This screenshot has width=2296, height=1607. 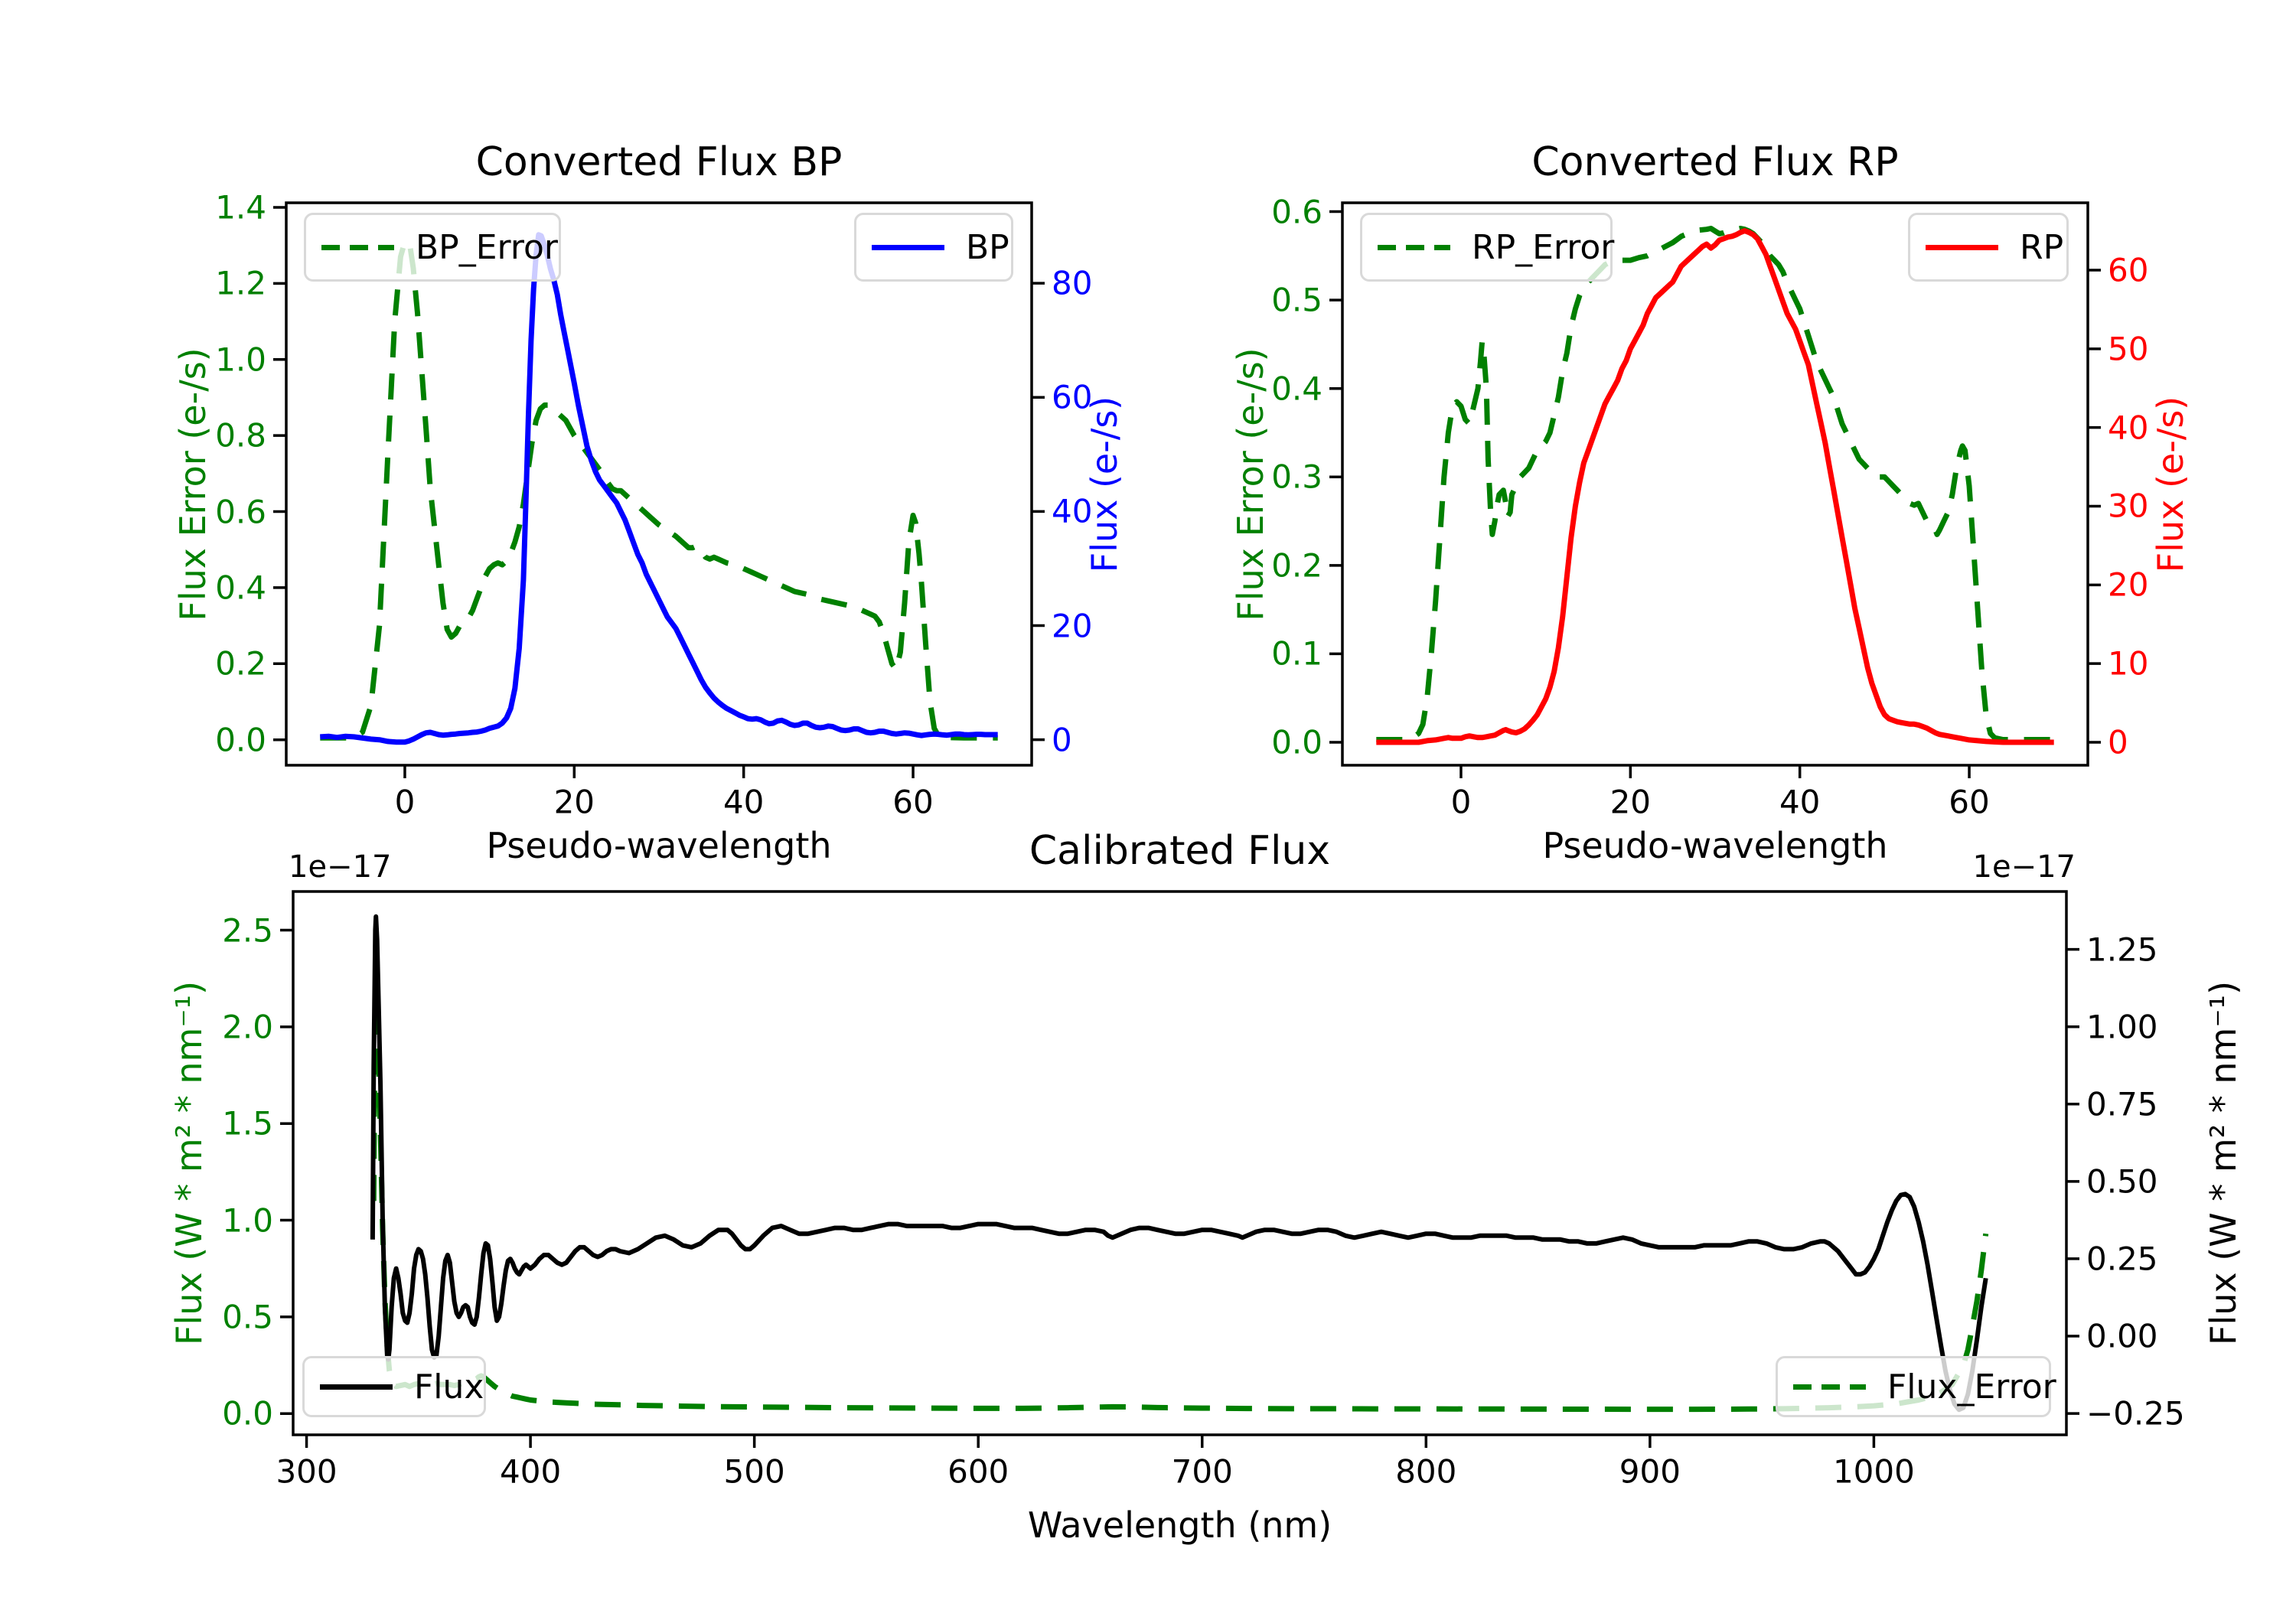 What do you see at coordinates (1180, 851) in the screenshot?
I see `calibrated-plot-title: Calibrated Flux` at bounding box center [1180, 851].